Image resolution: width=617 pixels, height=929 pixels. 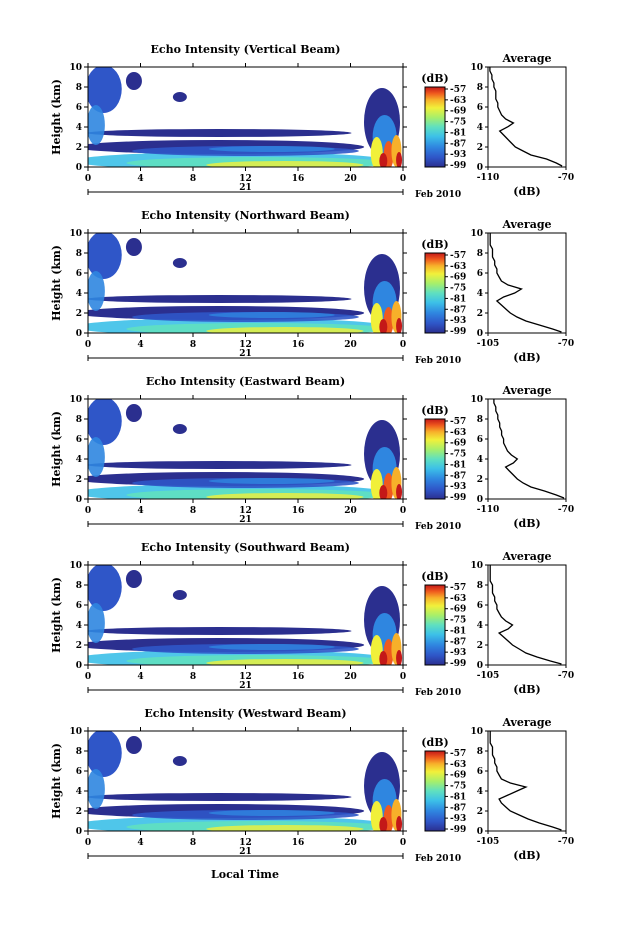 I want to click on y-tick-label: 0, so click(x=79, y=666).